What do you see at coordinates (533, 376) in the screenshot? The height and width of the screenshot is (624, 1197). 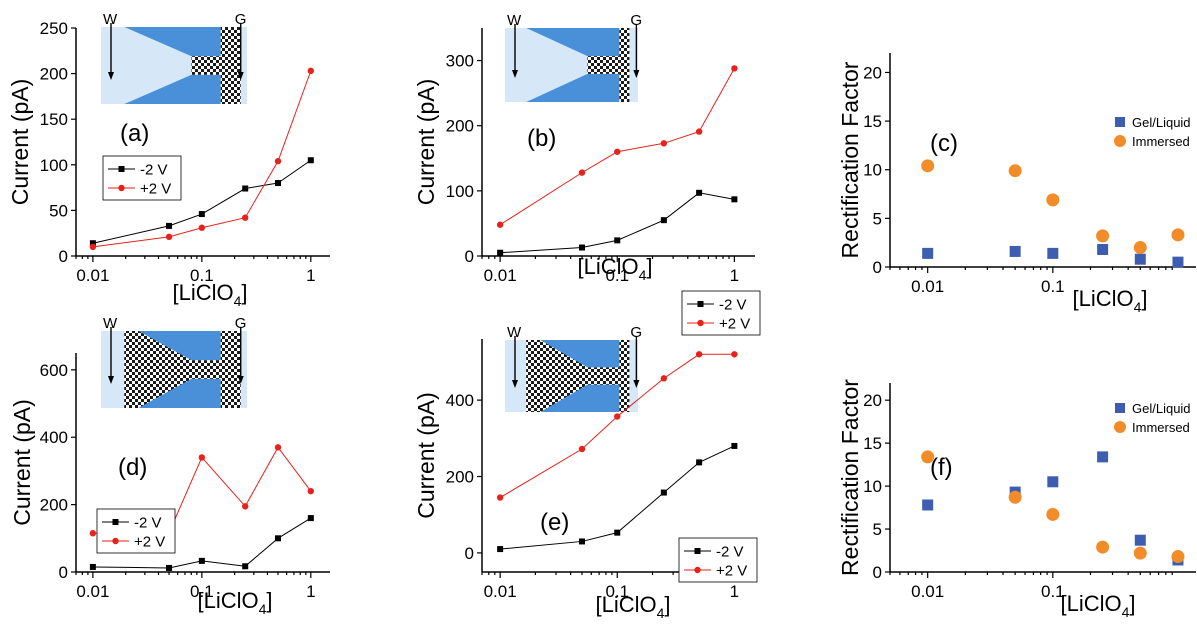 I see `inset-gel-left` at bounding box center [533, 376].